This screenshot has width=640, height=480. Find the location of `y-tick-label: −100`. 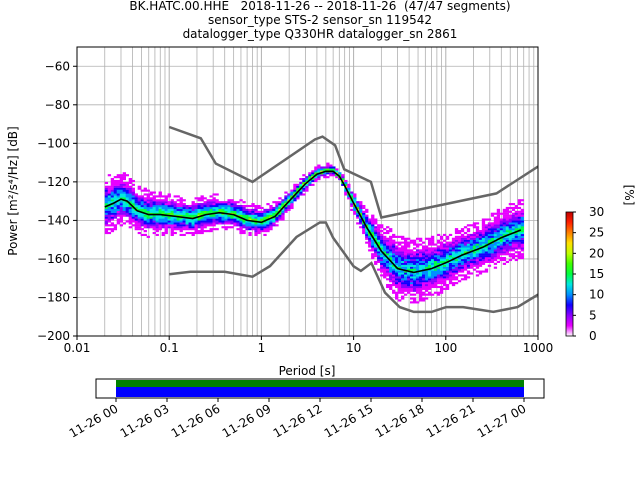

y-tick-label: −100 is located at coordinates (53, 143).